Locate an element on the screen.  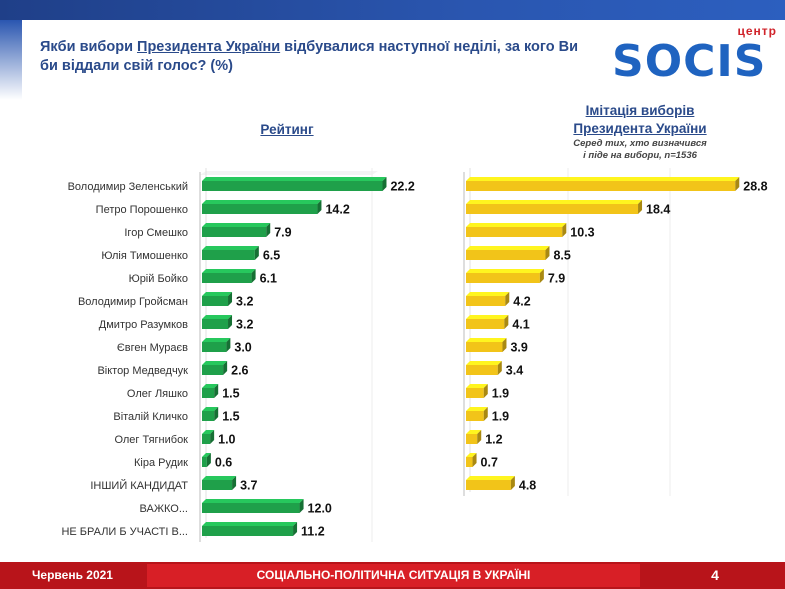
category-label: Володимир Гройсман is located at coordinates (133, 302).